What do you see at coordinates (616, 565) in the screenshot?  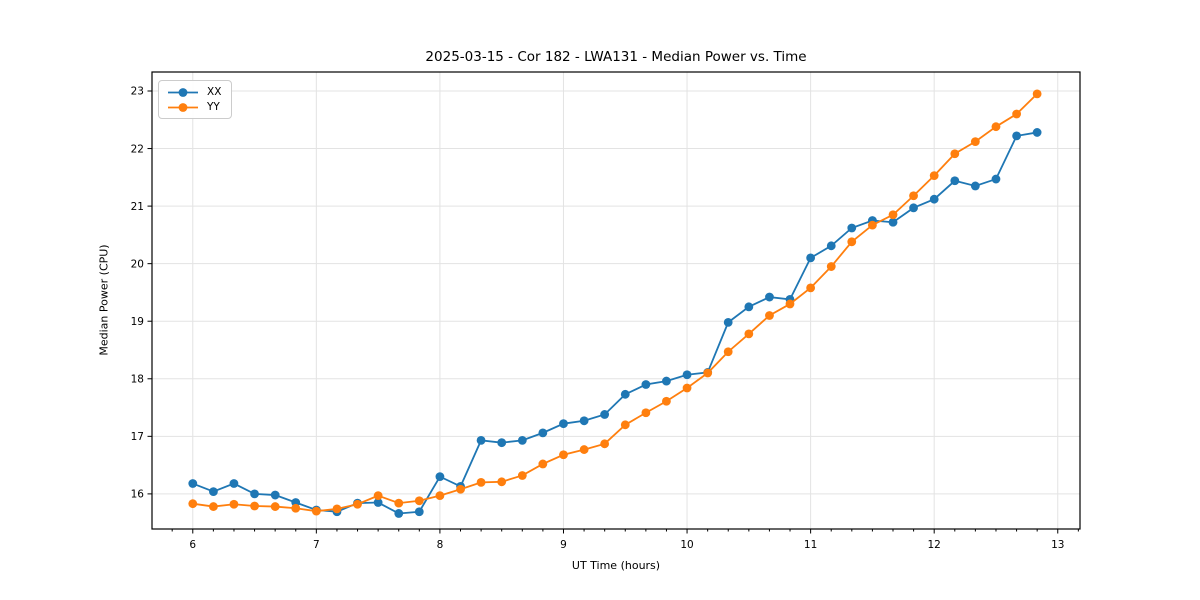 I see `x-axis-label: UT Time (hours)` at bounding box center [616, 565].